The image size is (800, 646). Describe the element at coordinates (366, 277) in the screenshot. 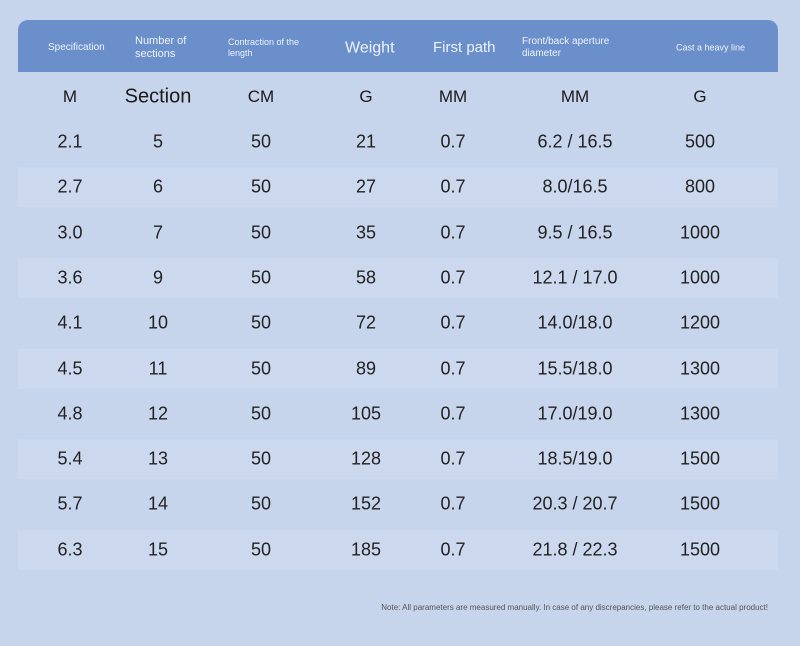

I see `table-cell: 58` at that location.